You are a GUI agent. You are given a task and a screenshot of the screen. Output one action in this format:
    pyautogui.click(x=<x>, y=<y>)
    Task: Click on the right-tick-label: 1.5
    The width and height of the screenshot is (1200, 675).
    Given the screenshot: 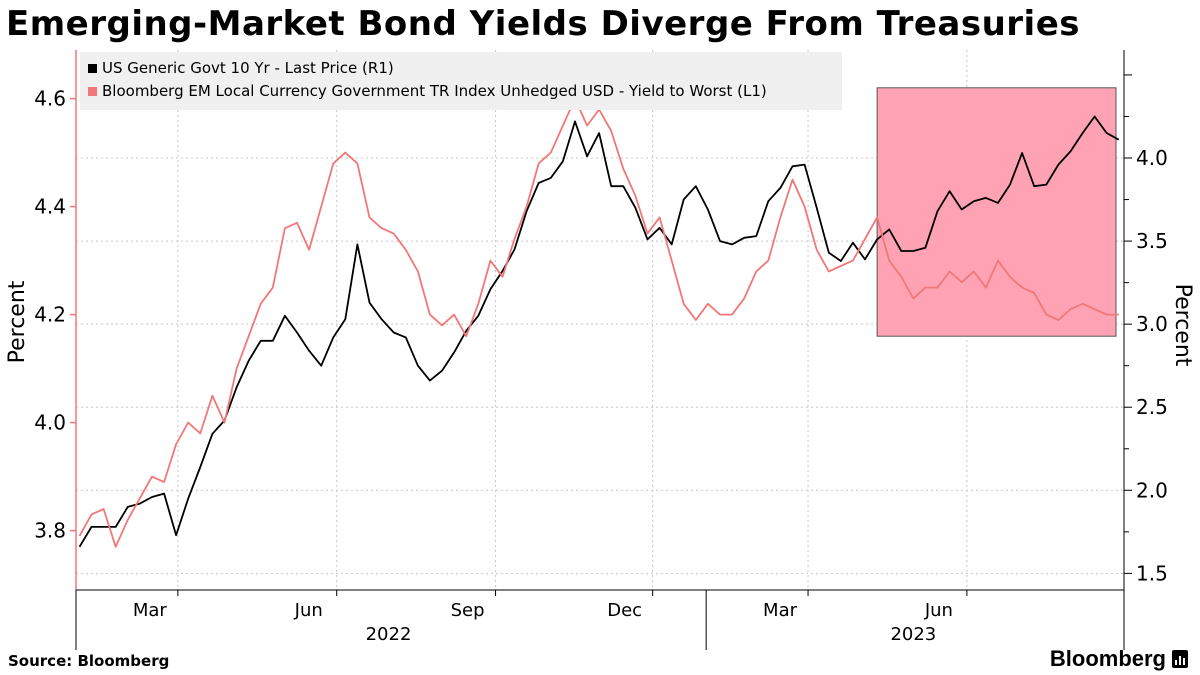 What is the action you would take?
    pyautogui.click(x=1152, y=573)
    